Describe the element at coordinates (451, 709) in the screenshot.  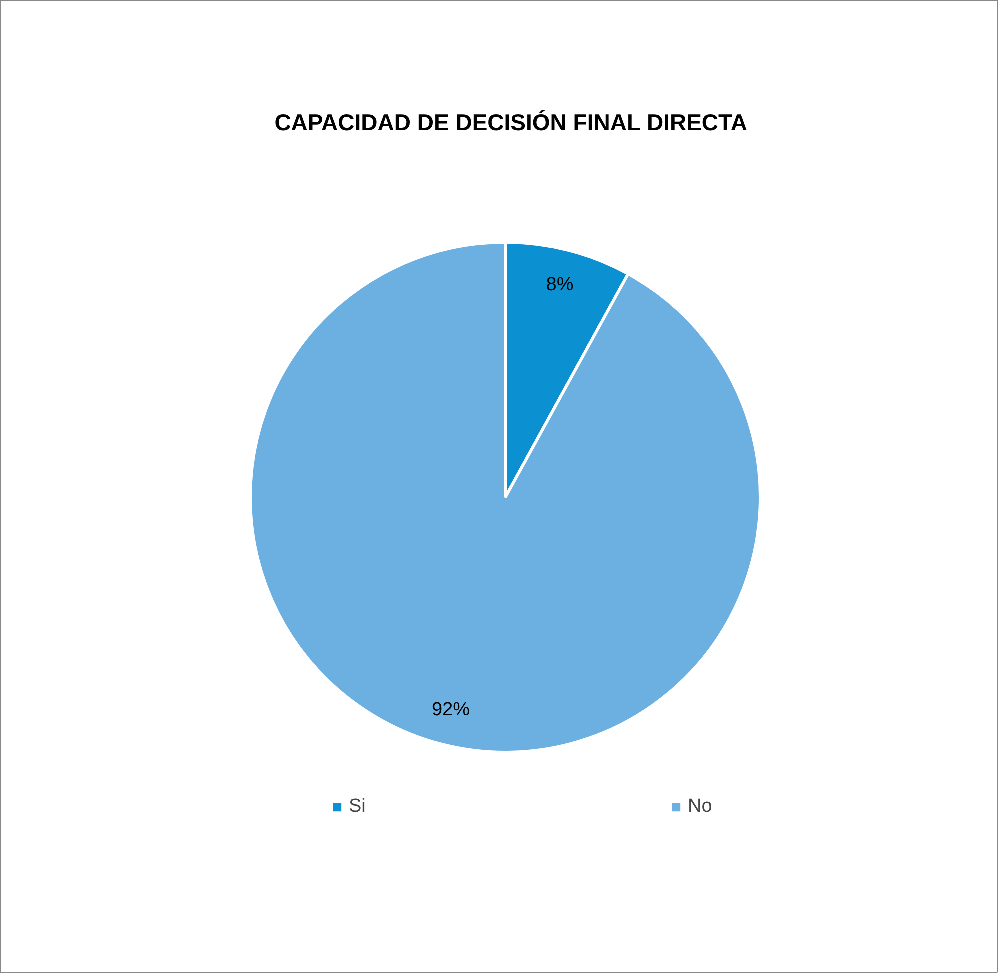
I see `data-label: 92%` at that location.